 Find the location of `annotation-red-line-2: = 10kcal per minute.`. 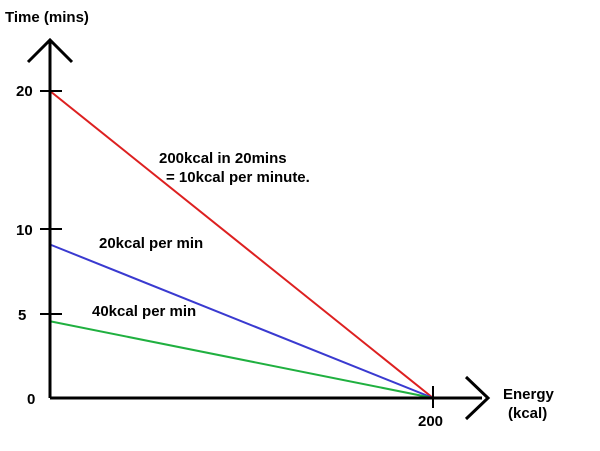

annotation-red-line-2: = 10kcal per minute. is located at coordinates (238, 177).